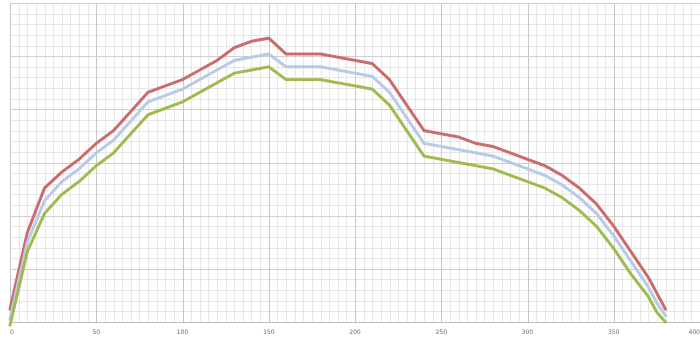 The width and height of the screenshot is (700, 338). Describe the element at coordinates (614, 332) in the screenshot. I see `x-tick-label: 350` at that location.